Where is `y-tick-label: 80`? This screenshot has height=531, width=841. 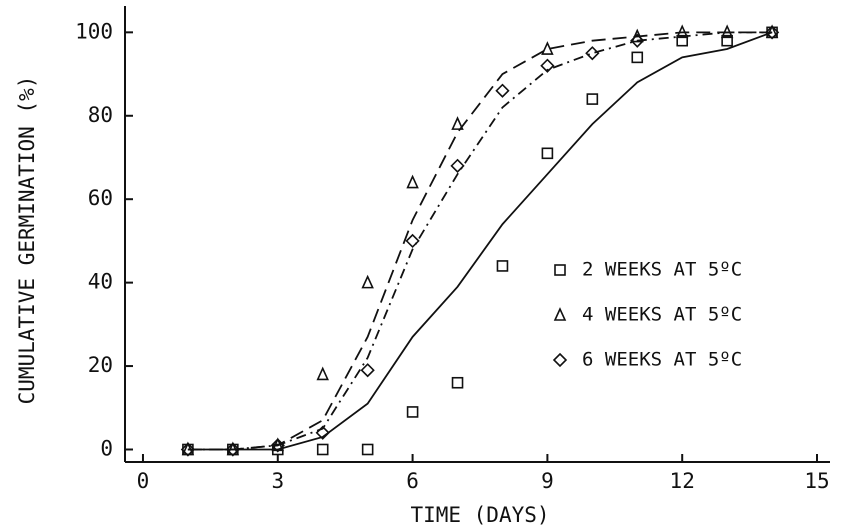 y-tick-label: 80 is located at coordinates (100, 115).